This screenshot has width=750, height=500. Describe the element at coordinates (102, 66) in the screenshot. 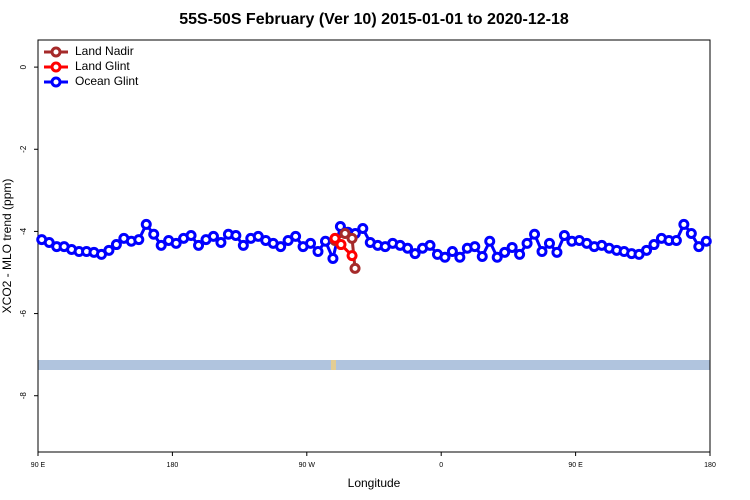

I see `legend-label: Land Glint` at that location.